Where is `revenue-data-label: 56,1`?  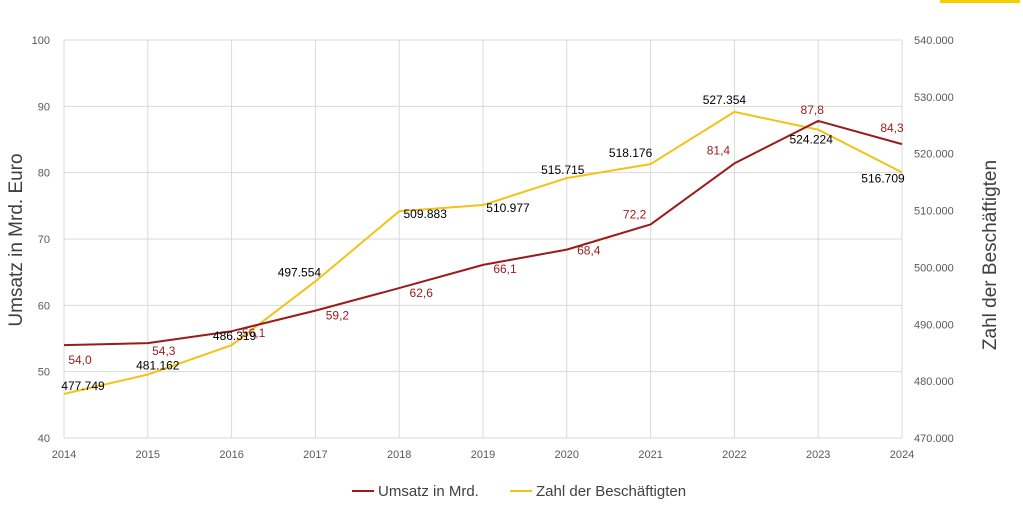 revenue-data-label: 56,1 is located at coordinates (254, 333).